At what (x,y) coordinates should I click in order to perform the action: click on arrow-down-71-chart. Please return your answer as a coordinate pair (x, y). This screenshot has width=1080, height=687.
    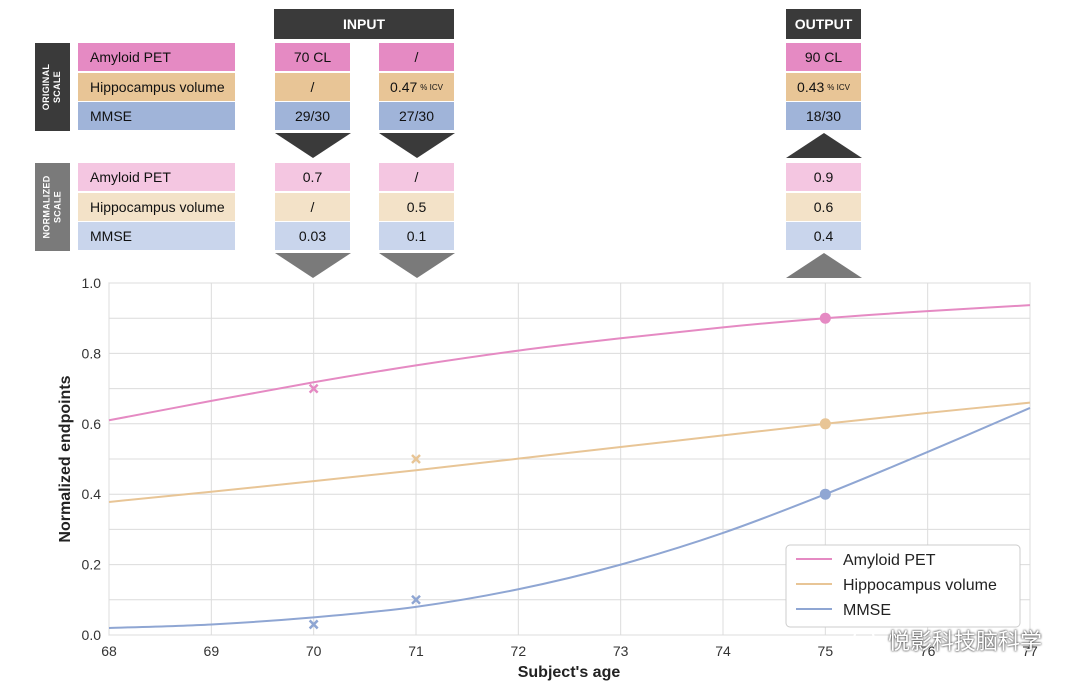
    Looking at the image, I should click on (417, 265).